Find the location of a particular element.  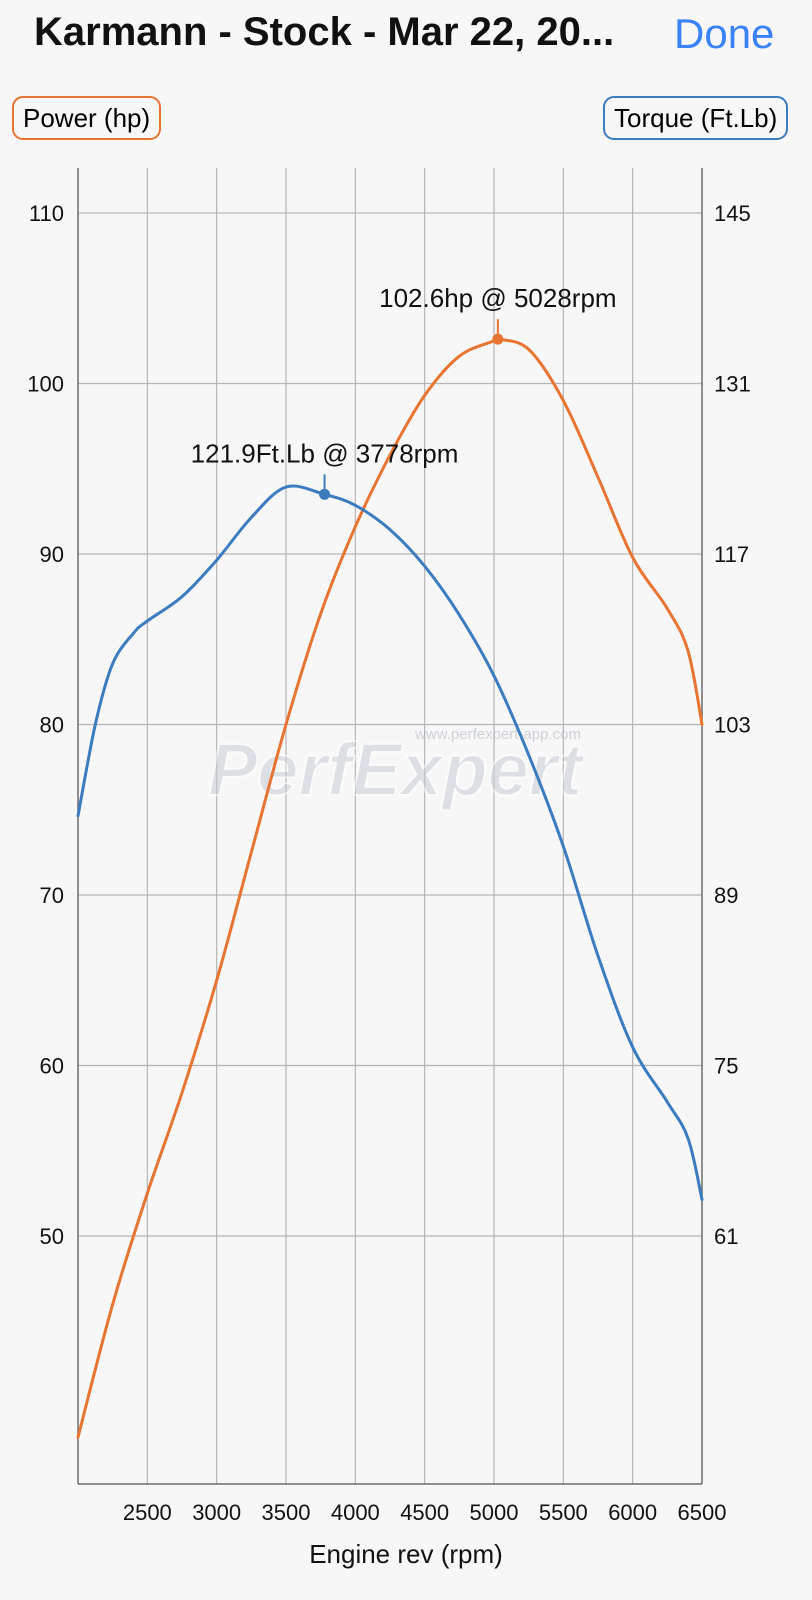

annotations: 102.6hp @ 5028rpm 121.9Ft.Lb @ 3778rpm is located at coordinates (404, 391).